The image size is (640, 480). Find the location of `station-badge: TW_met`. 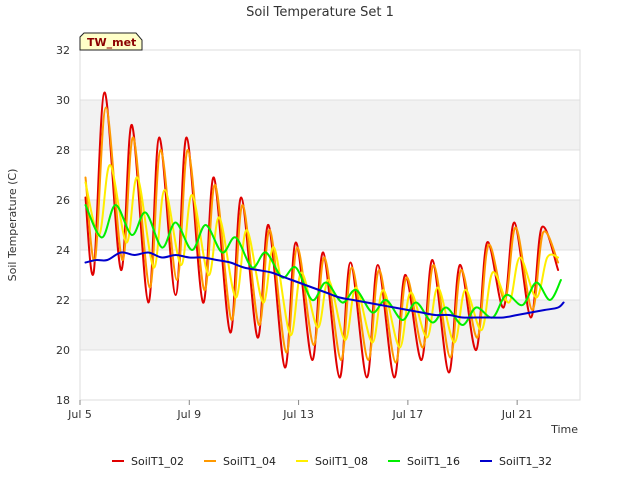

station-badge: TW_met is located at coordinates (111, 41).